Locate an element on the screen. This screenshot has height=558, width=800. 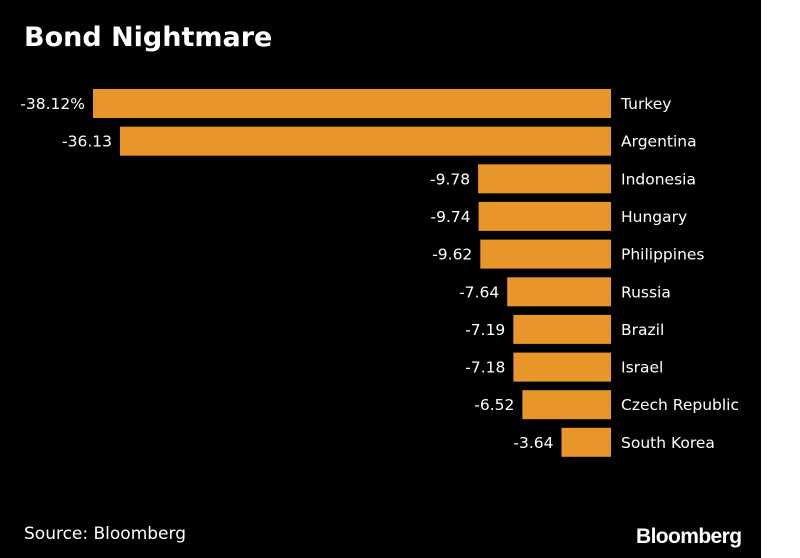
category-label: Russia is located at coordinates (646, 292).